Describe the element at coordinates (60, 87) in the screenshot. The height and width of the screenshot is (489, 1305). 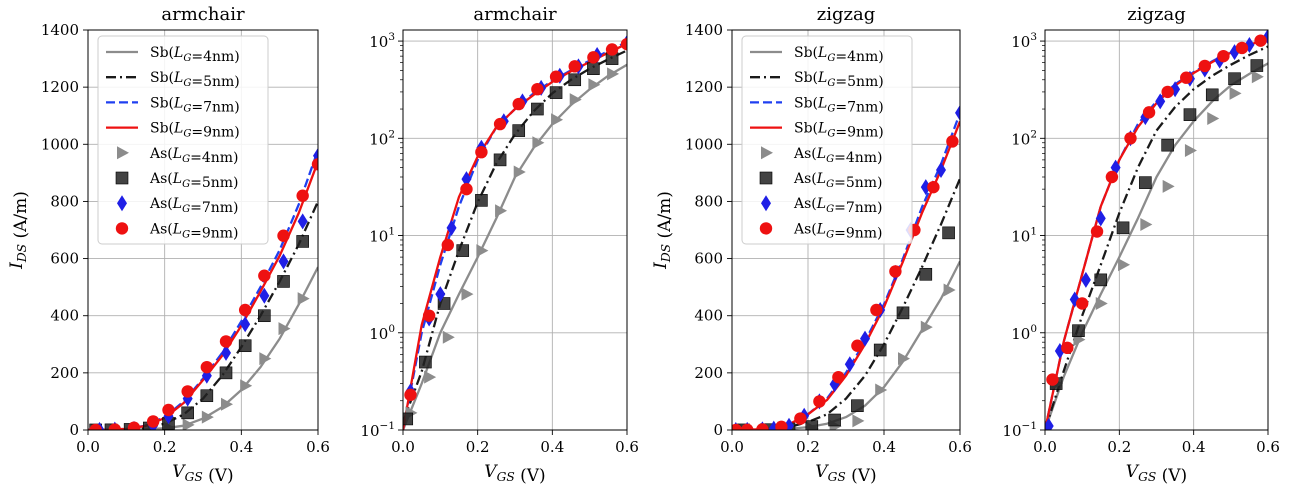
I see `y-tick-label: 1200` at that location.